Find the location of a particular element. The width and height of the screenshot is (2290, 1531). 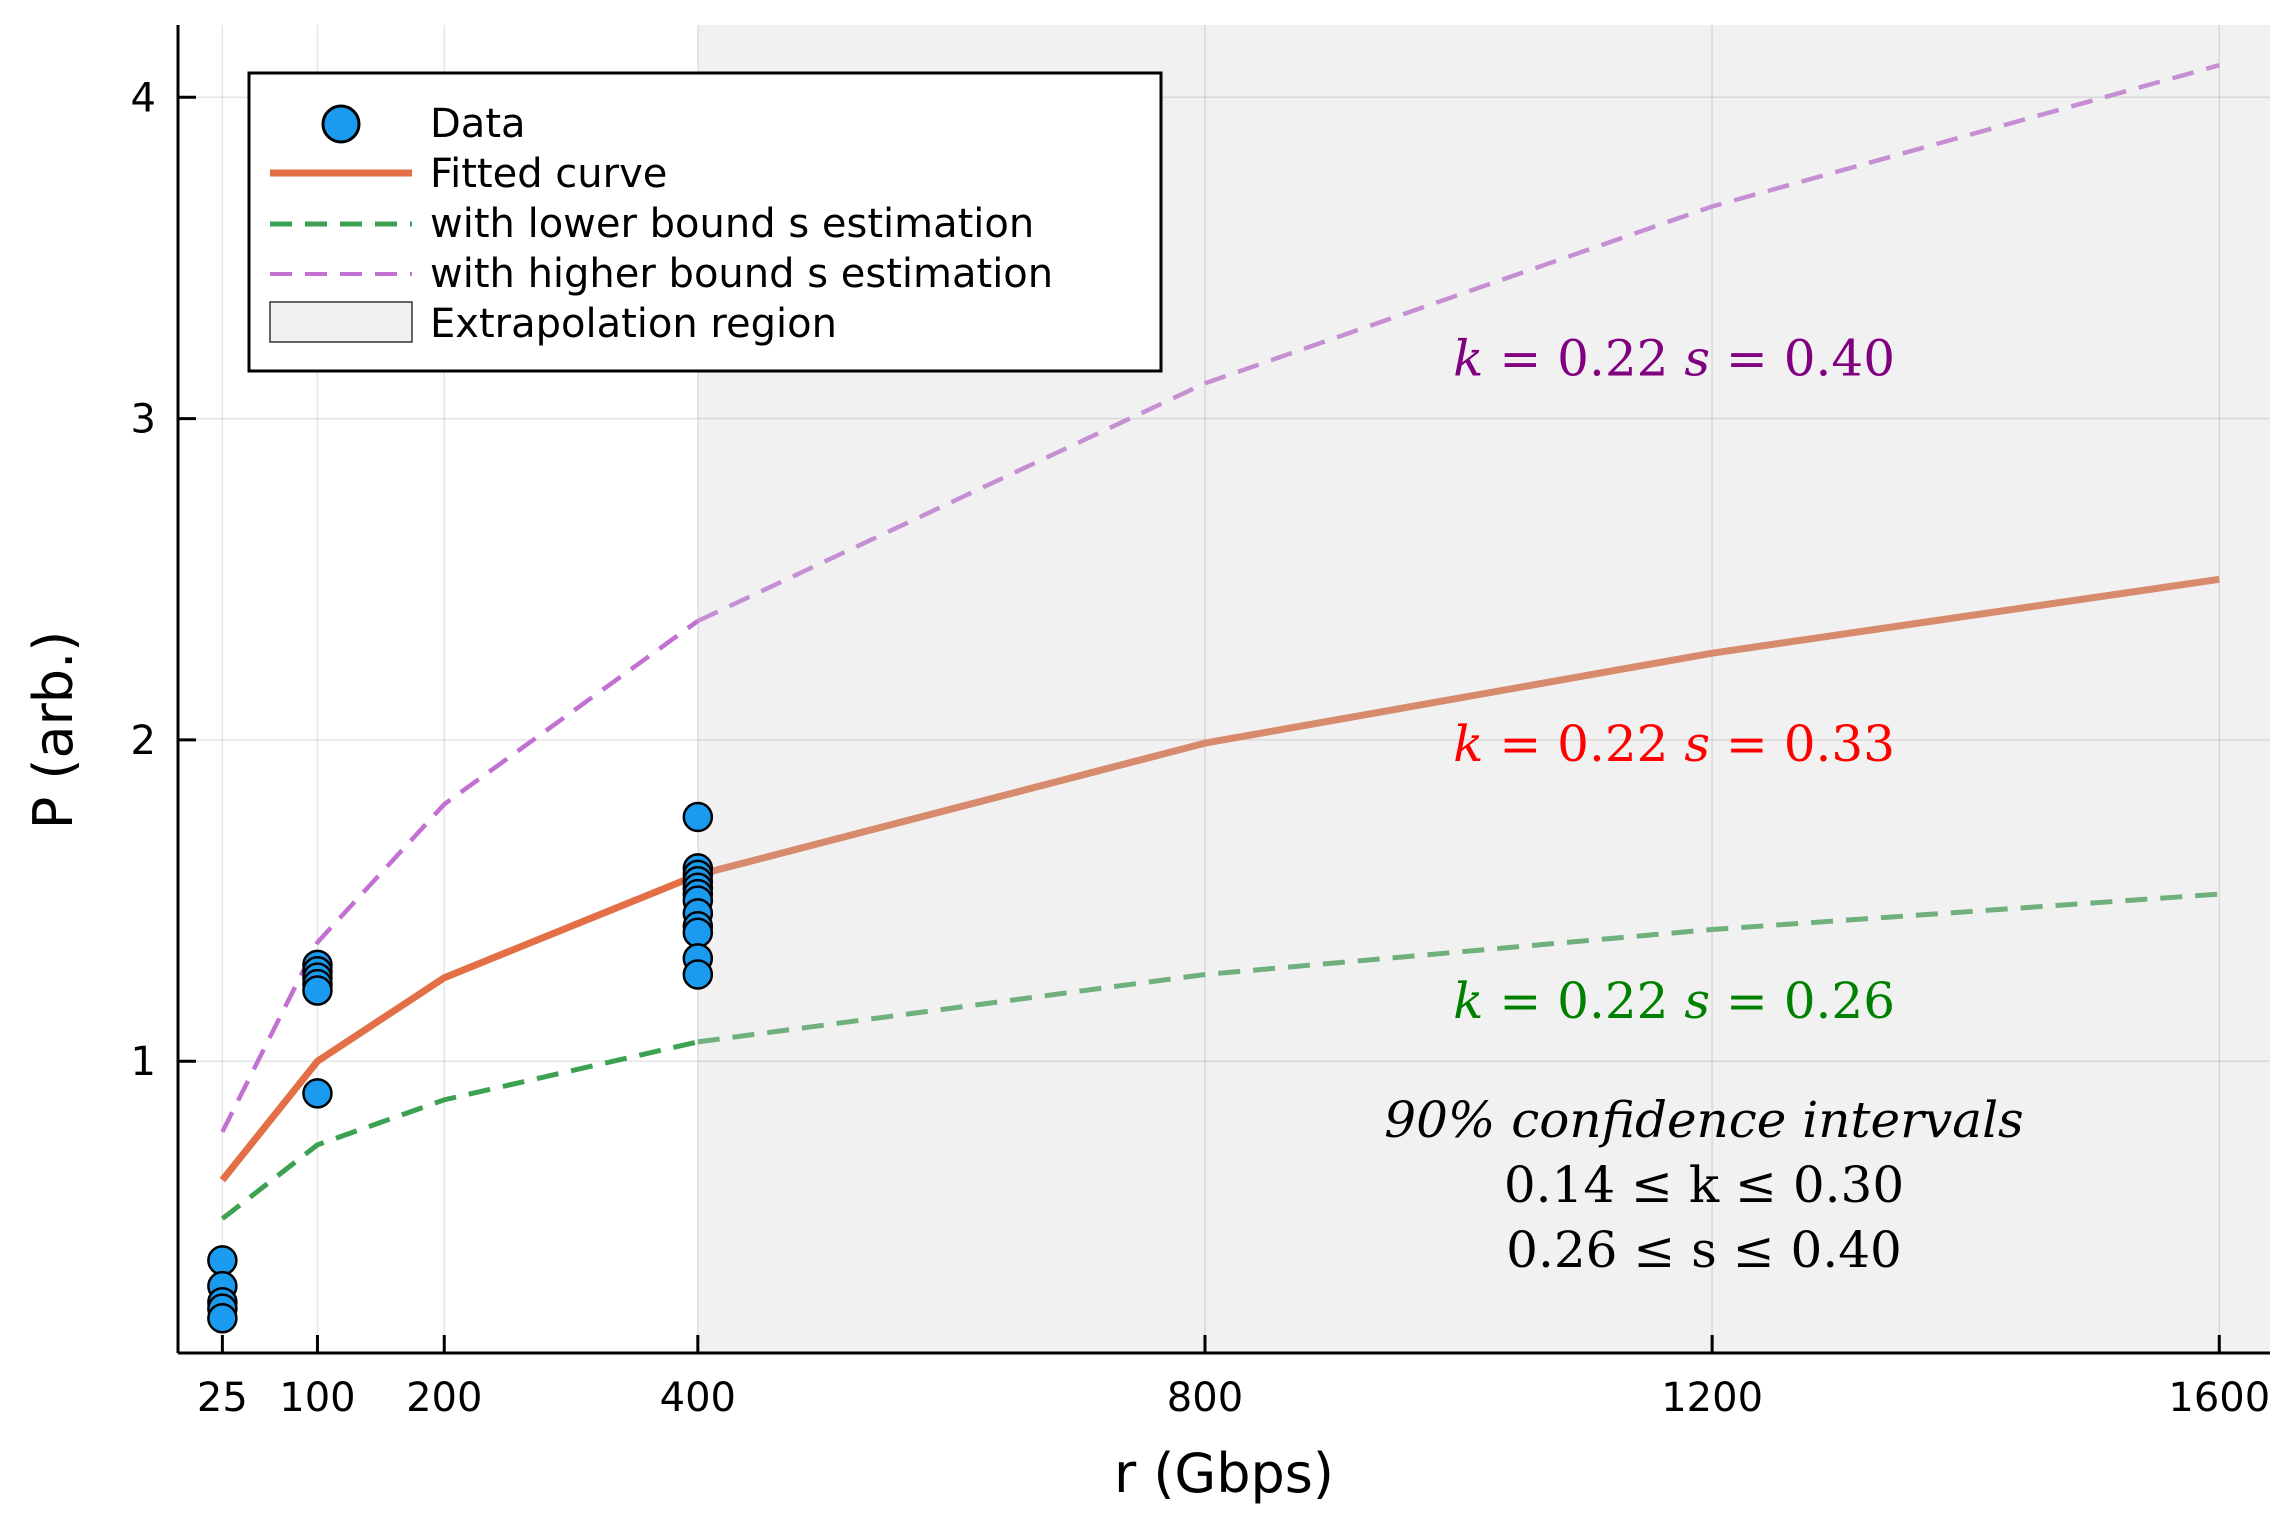

legend-swatch-region is located at coordinates (341, 322).